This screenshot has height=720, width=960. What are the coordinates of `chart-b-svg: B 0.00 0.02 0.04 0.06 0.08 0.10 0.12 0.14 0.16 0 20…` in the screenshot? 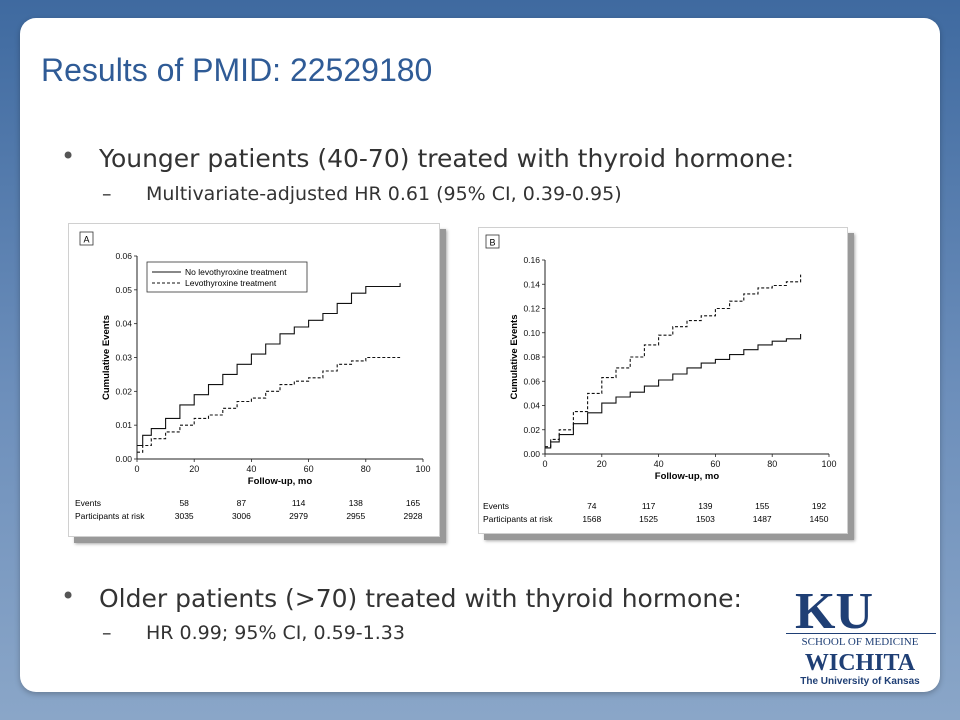 It's located at (660, 379).